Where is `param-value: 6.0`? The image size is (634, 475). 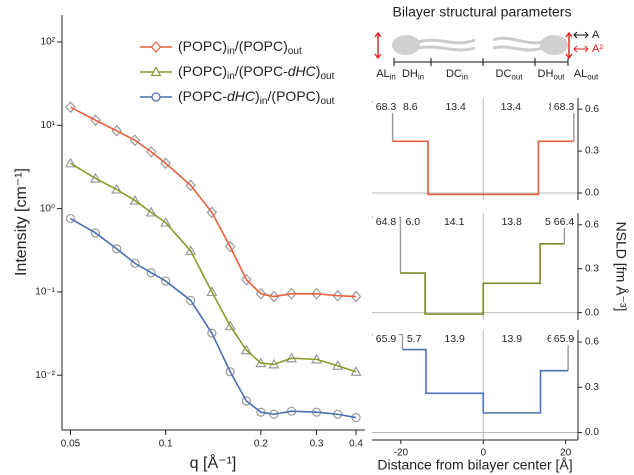 param-value: 6.0 is located at coordinates (412, 222).